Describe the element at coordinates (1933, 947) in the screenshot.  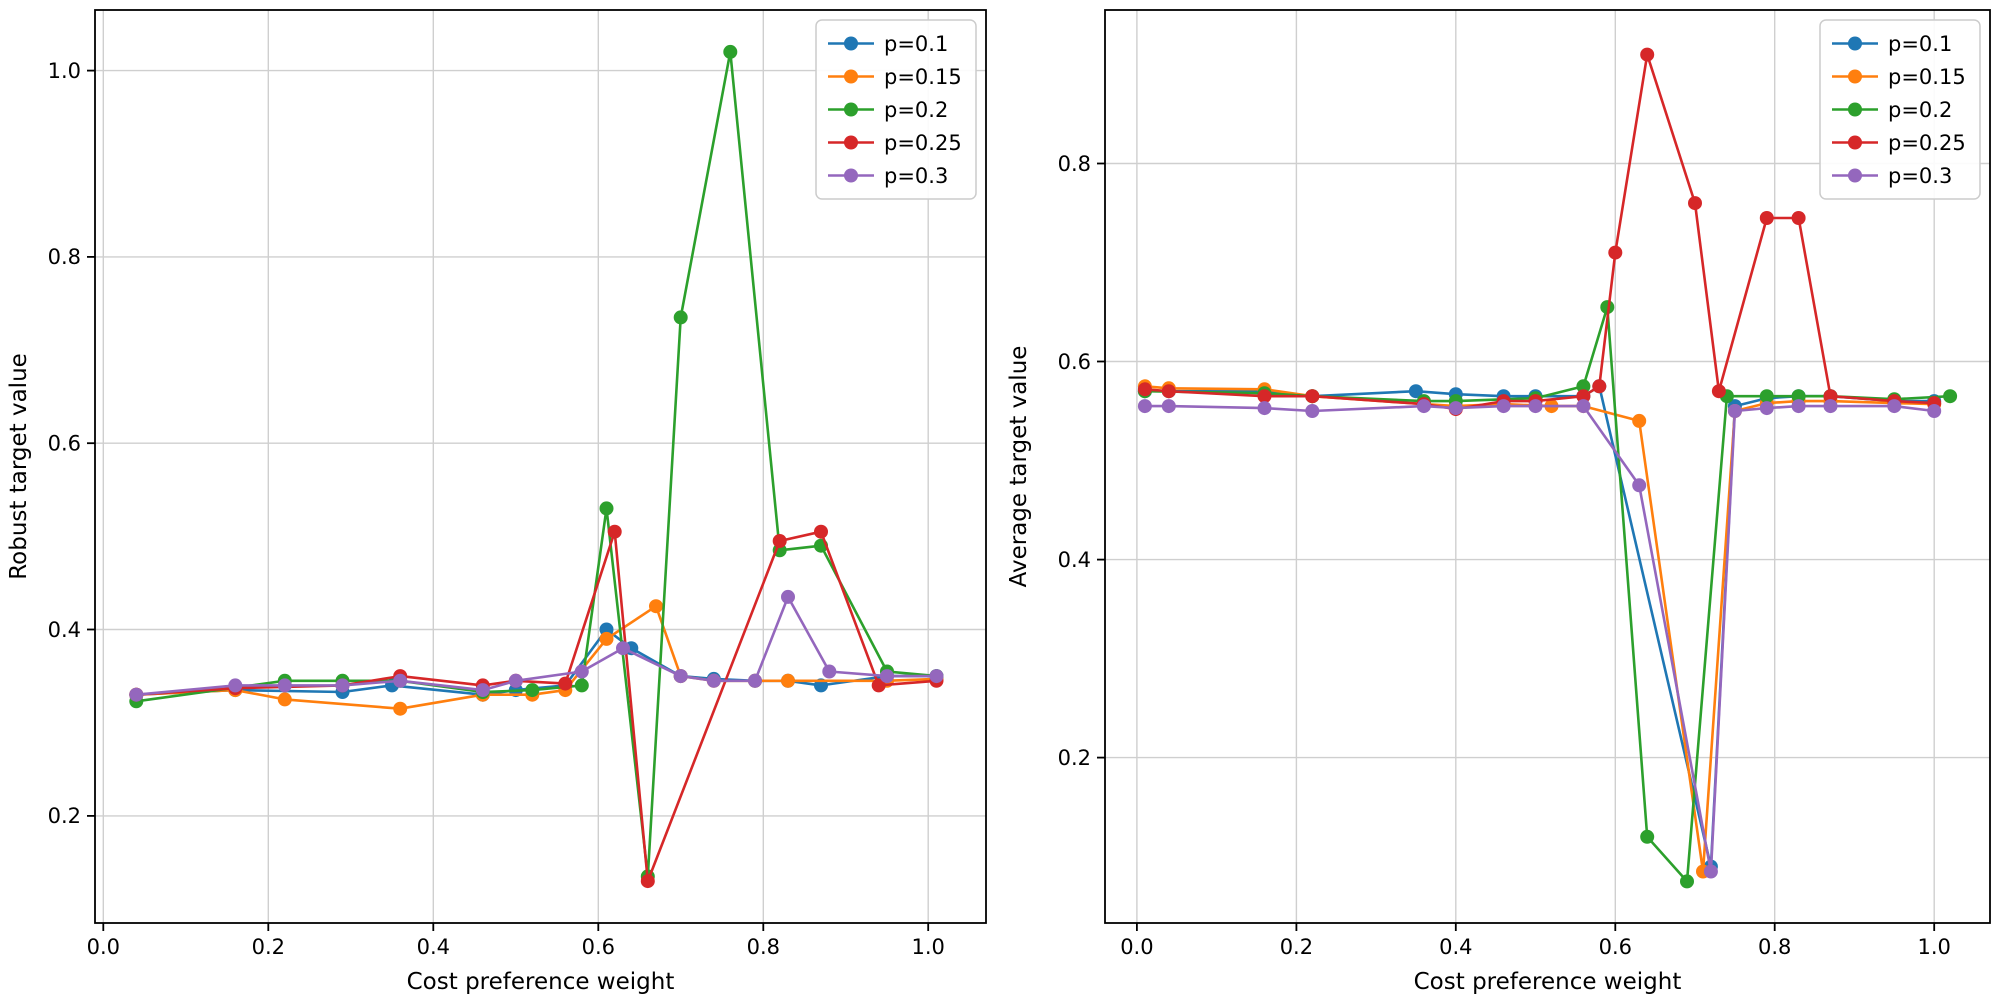
I see `x-tick-label: 1.0` at that location.